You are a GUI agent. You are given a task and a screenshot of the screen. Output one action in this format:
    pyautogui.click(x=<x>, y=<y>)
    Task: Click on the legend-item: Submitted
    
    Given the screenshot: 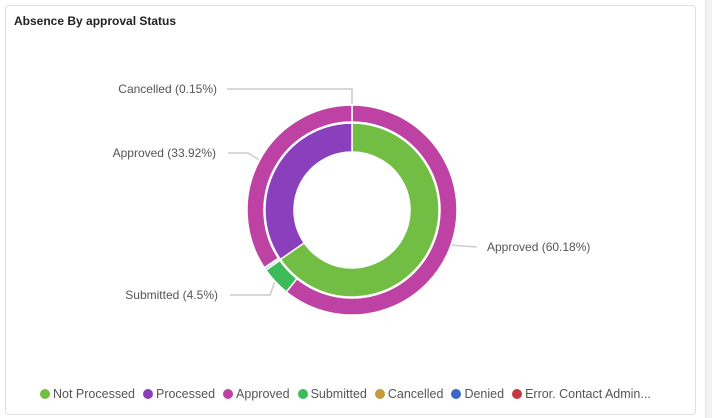 What is the action you would take?
    pyautogui.click(x=332, y=394)
    